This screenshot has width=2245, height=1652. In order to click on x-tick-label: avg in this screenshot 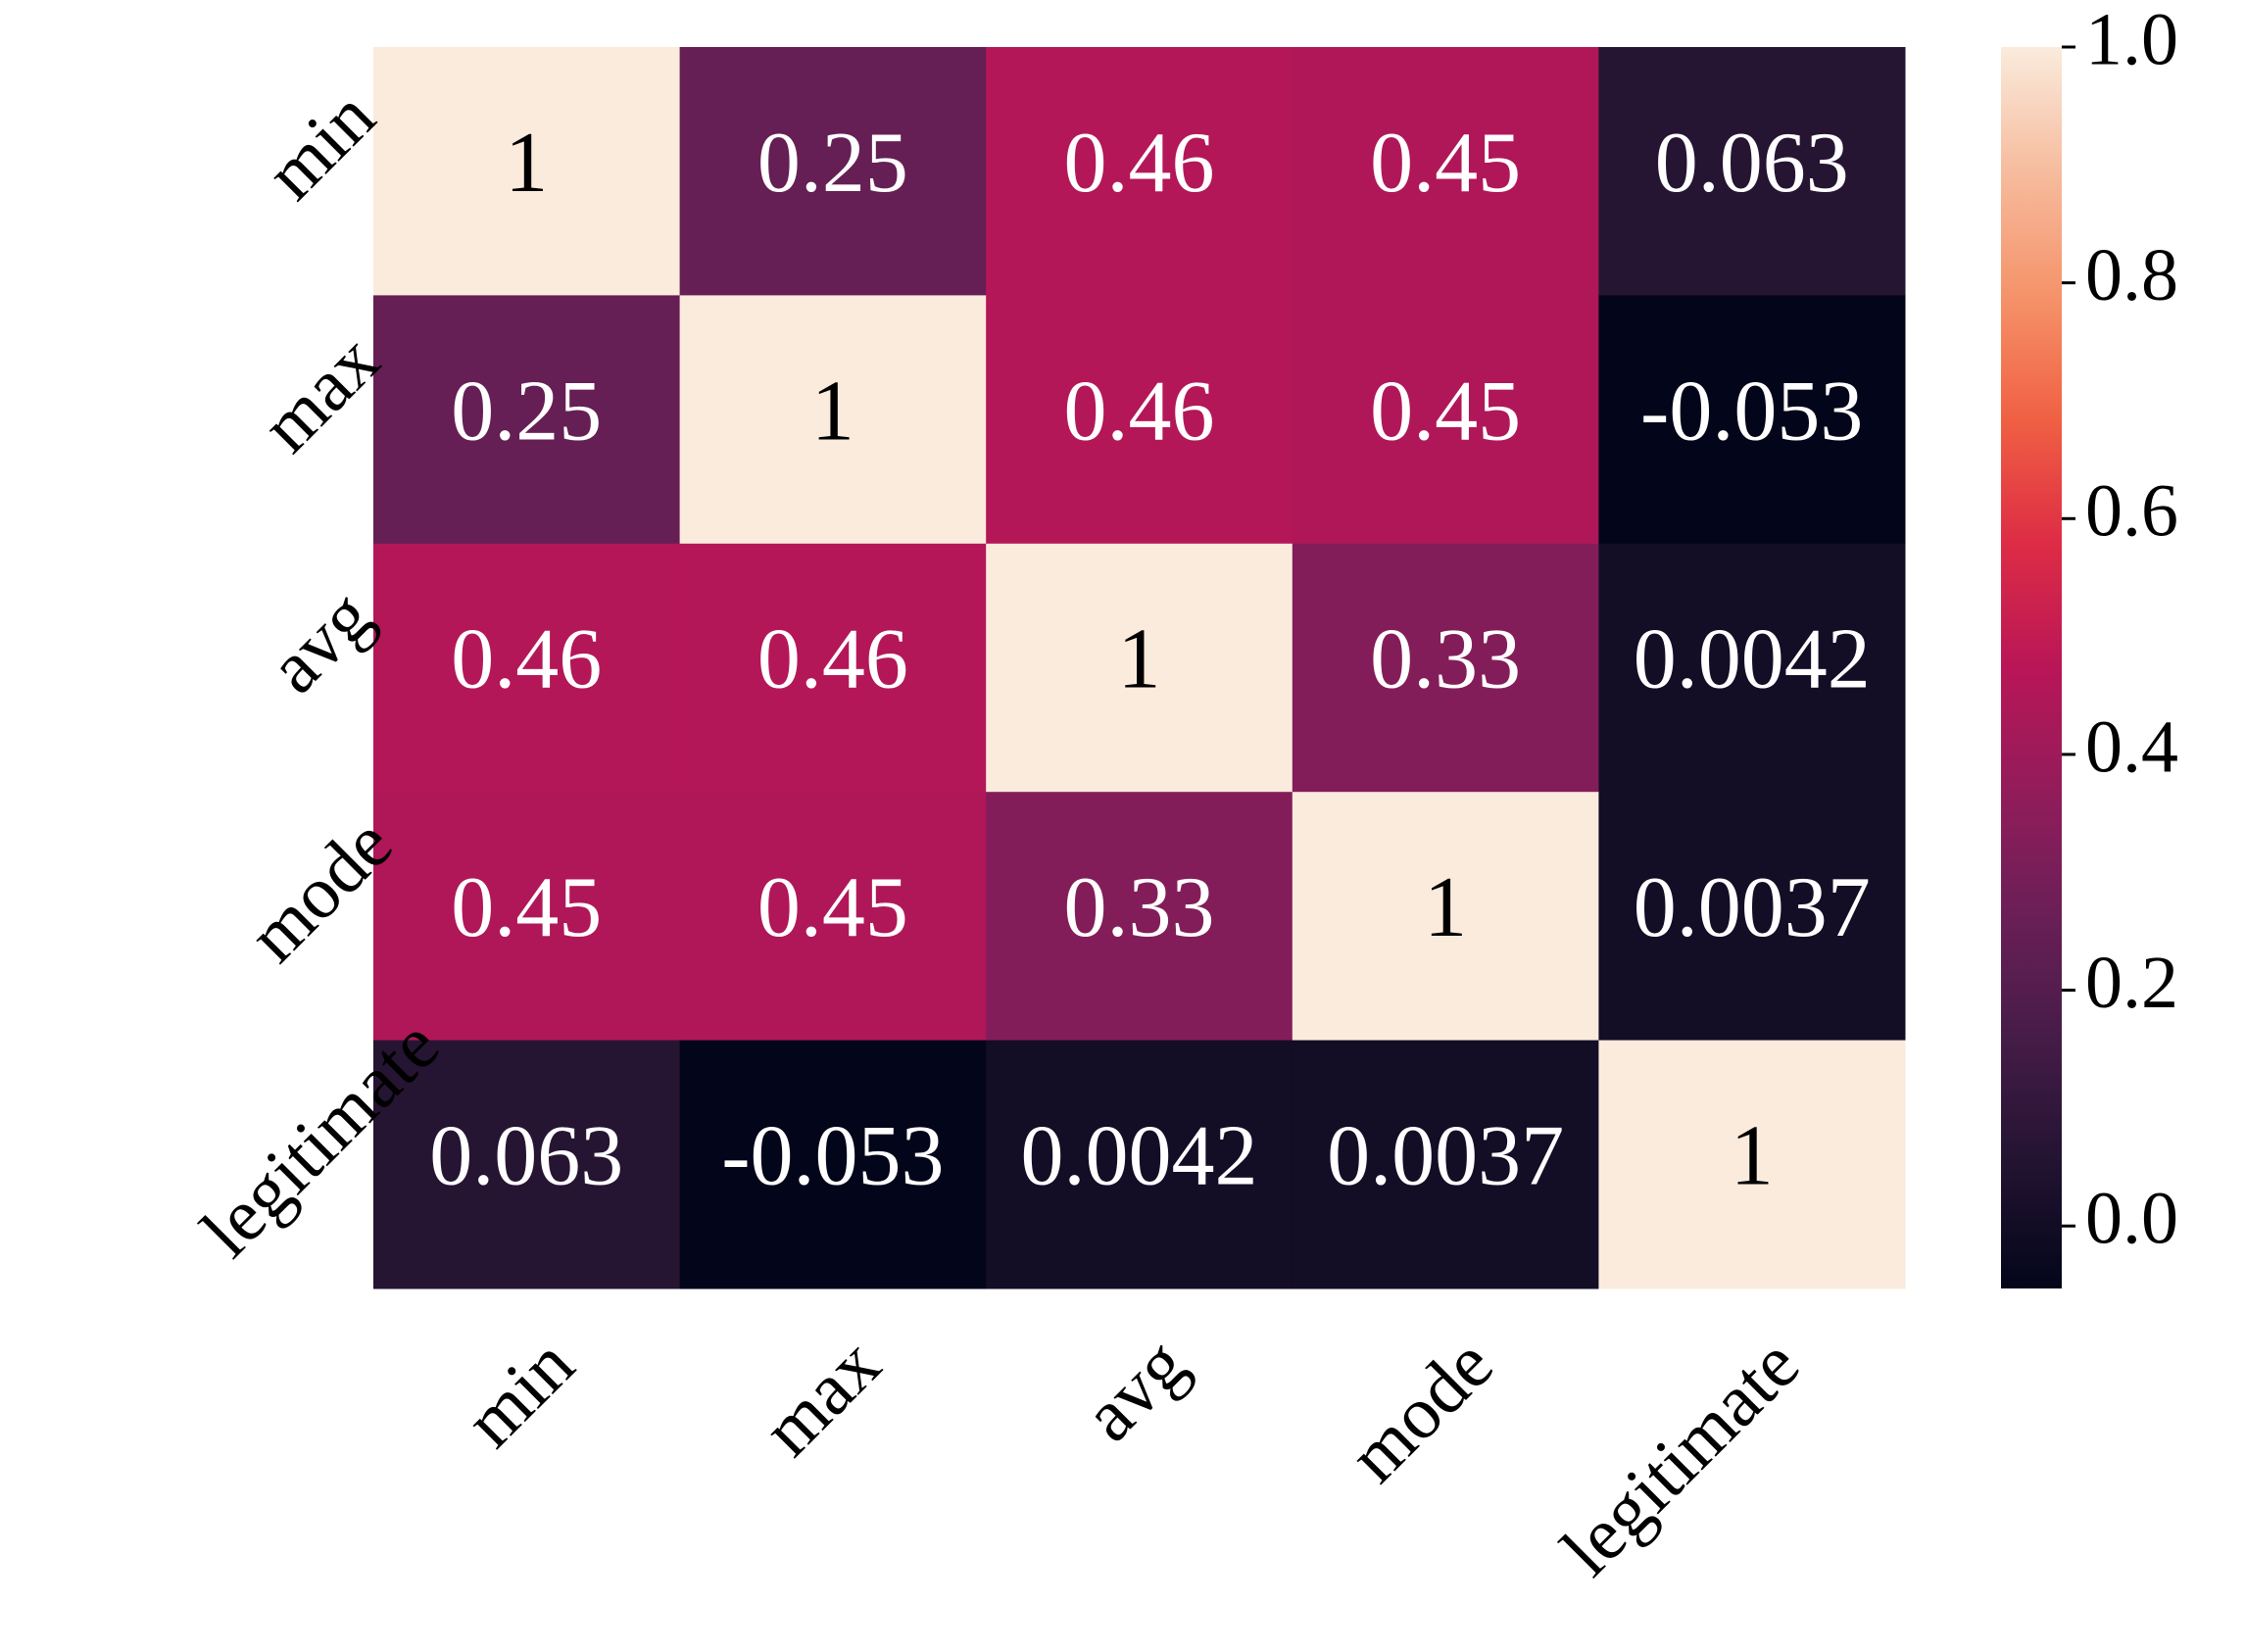, I will do `click(1135, 1390)`.